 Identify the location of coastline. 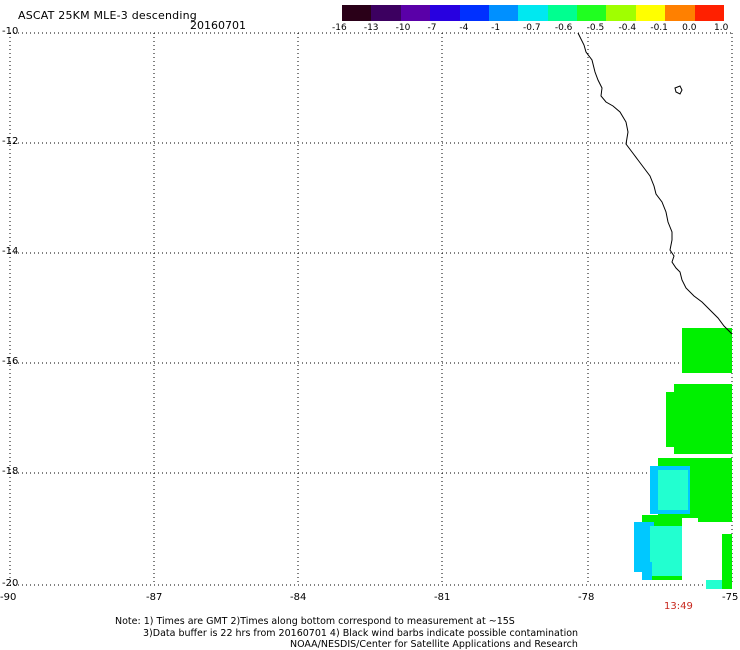
(655, 183).